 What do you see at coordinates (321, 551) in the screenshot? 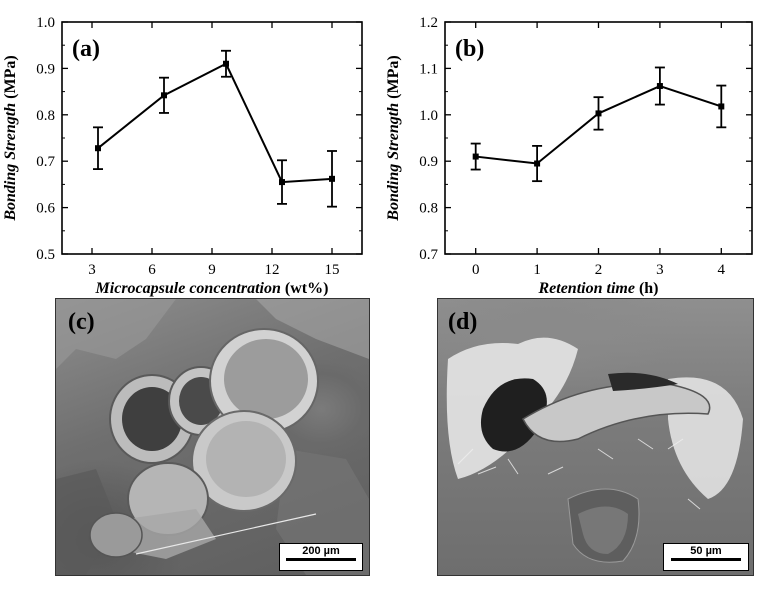
I see `scale-bar-label-c: 200 µm` at bounding box center [321, 551].